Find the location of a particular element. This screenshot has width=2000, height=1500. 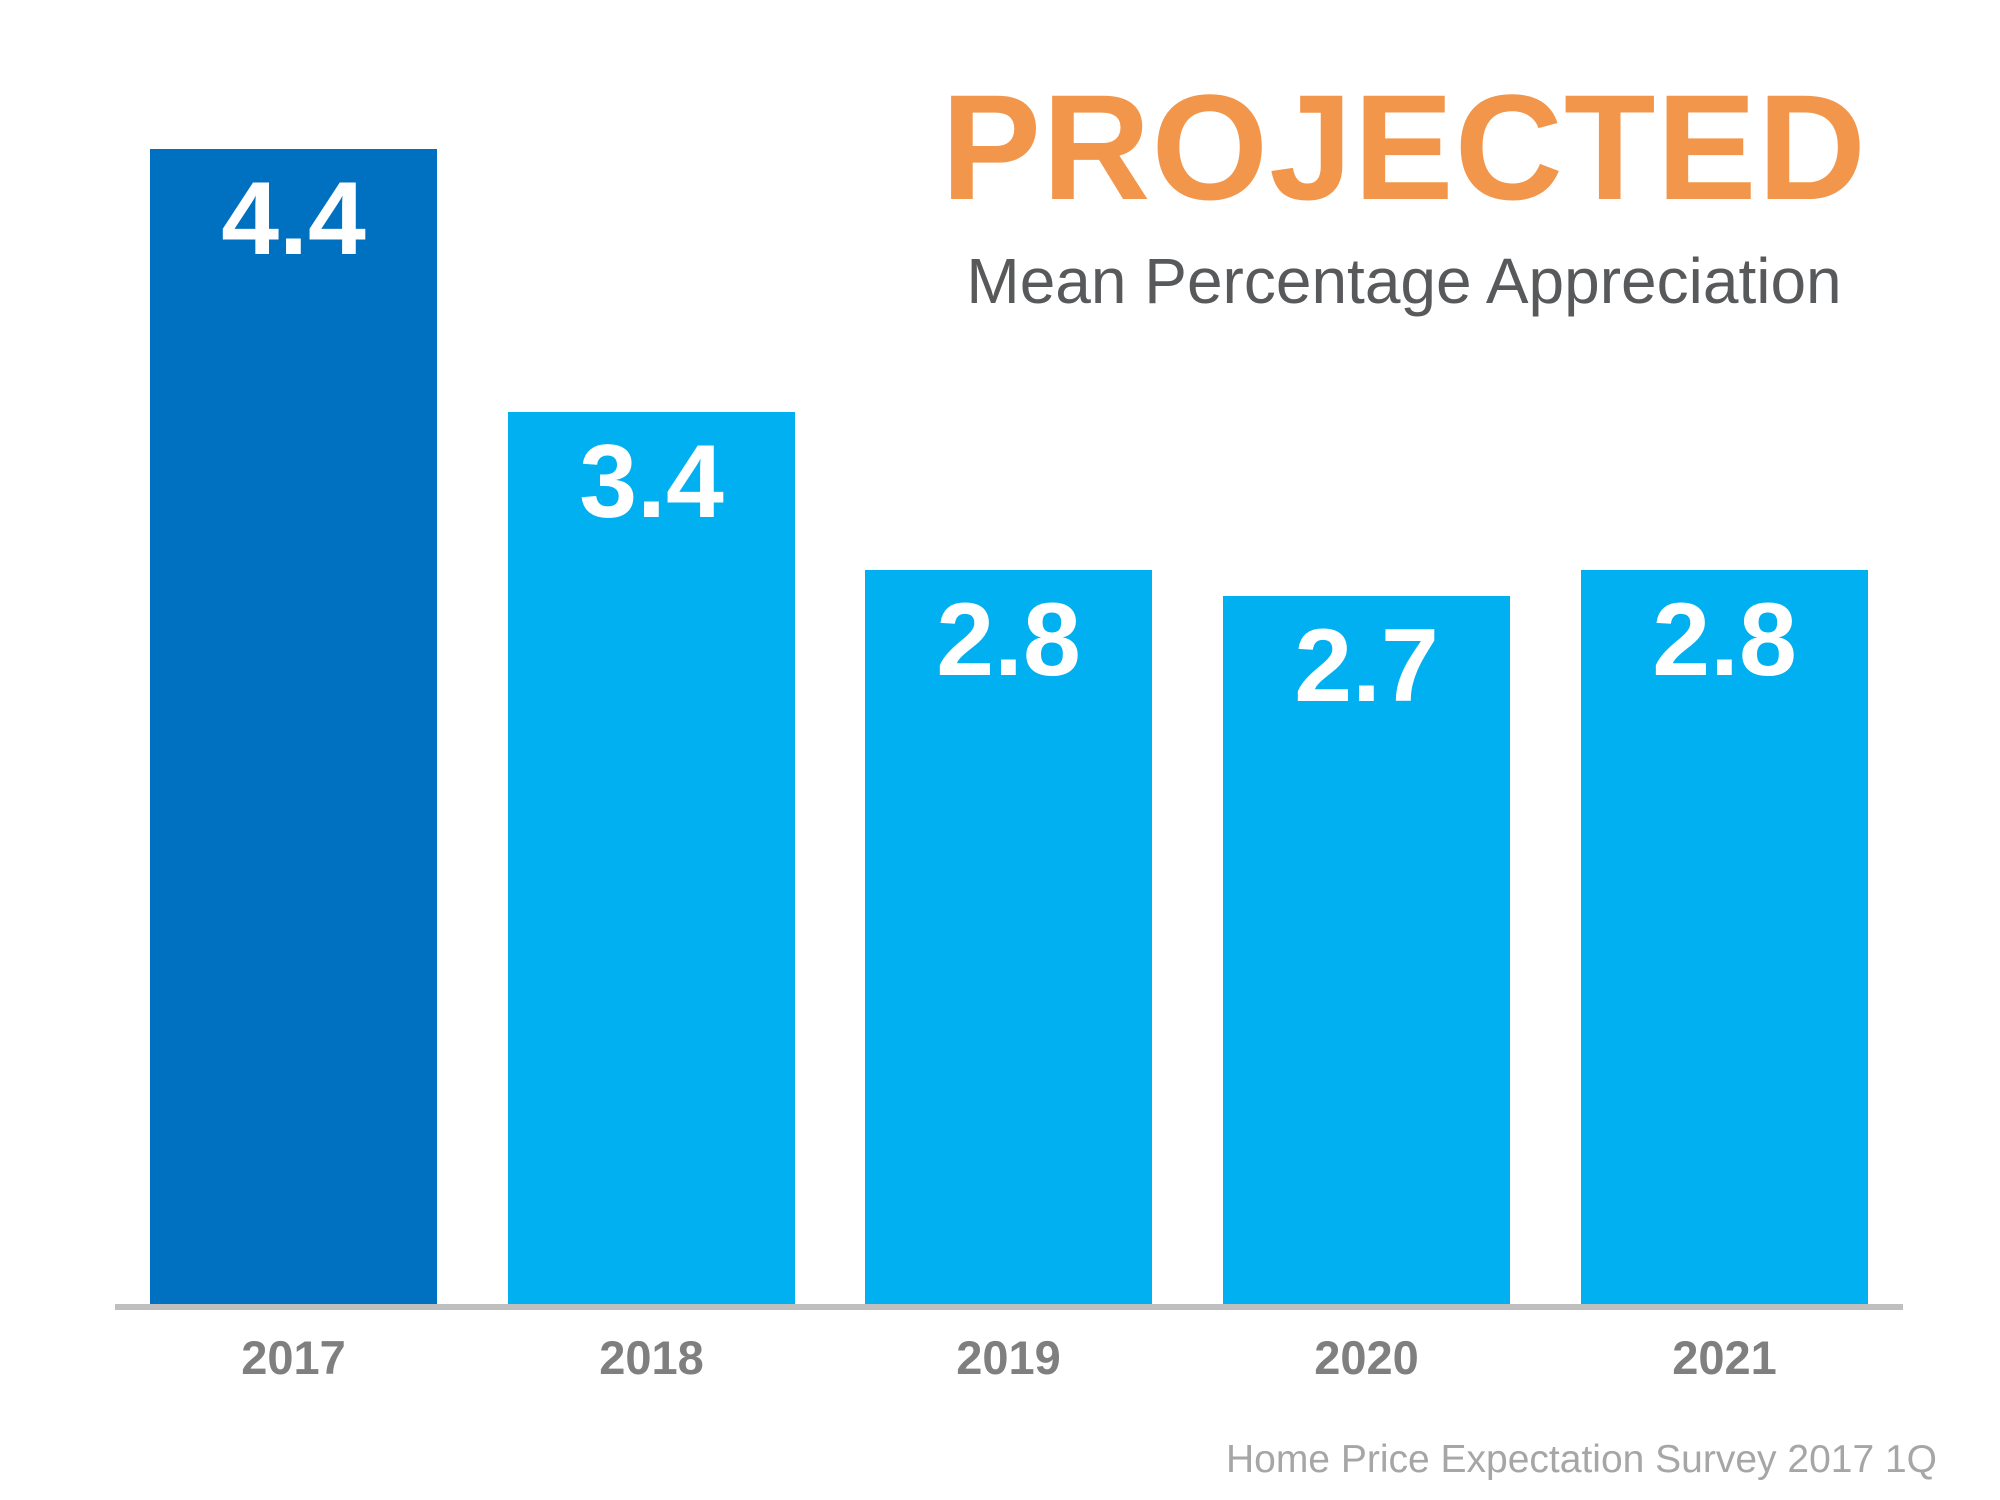

x-axis-label-2017: 2017 is located at coordinates (293, 1357).